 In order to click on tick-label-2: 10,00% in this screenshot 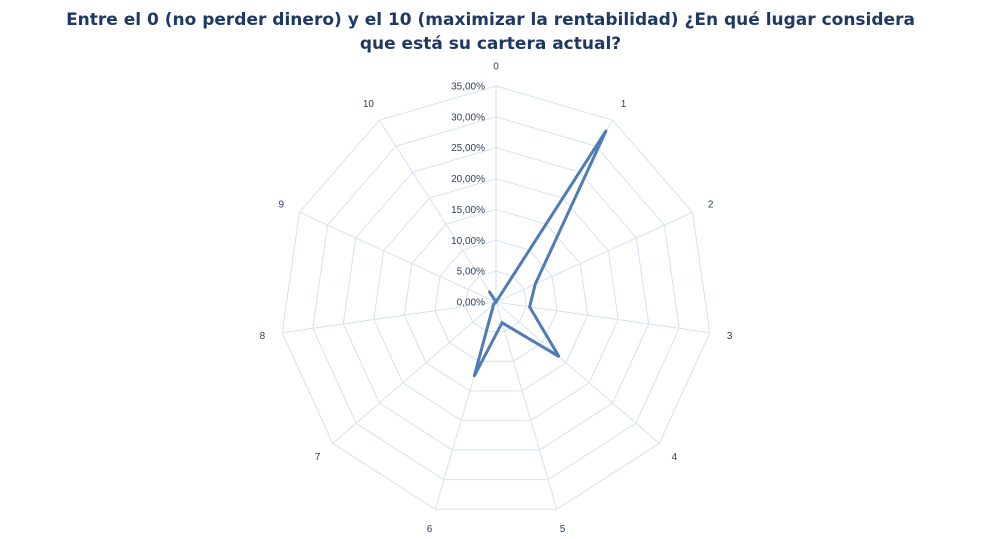, I will do `click(468, 241)`.